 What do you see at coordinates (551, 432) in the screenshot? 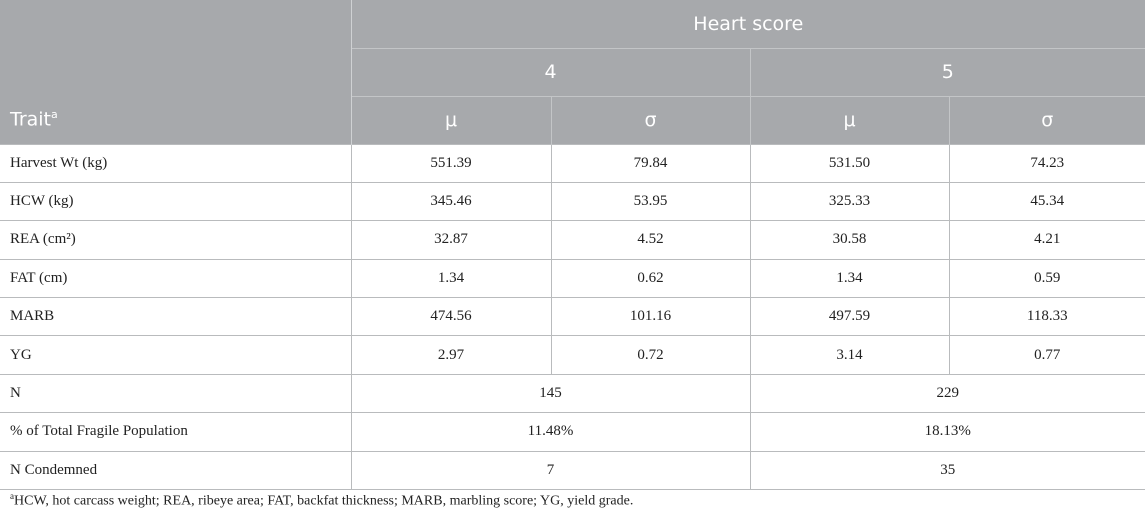
I see `score-4-summary-cell: 11.48%` at bounding box center [551, 432].